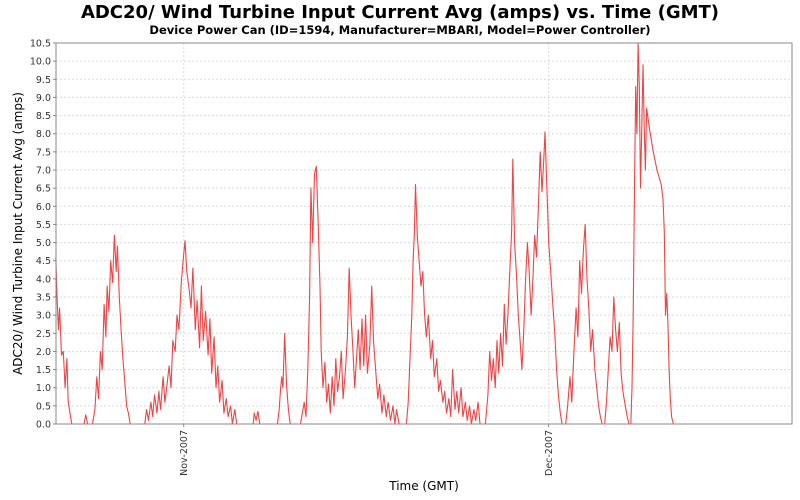  Describe the element at coordinates (549, 453) in the screenshot. I see `x-tick-label: Dec-2007` at that location.